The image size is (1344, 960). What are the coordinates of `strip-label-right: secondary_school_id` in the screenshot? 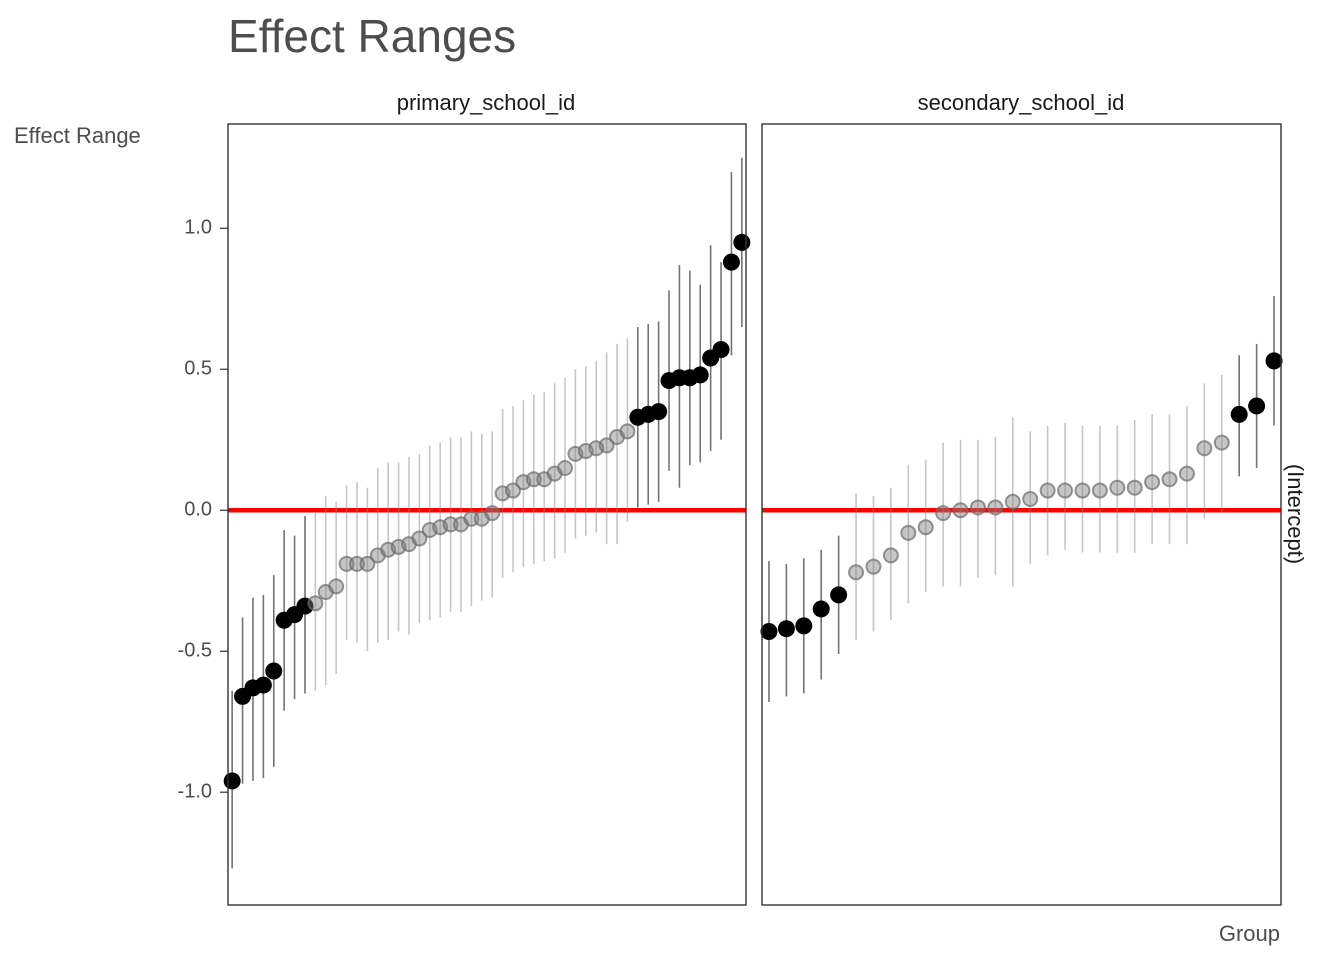 It's located at (1021, 102).